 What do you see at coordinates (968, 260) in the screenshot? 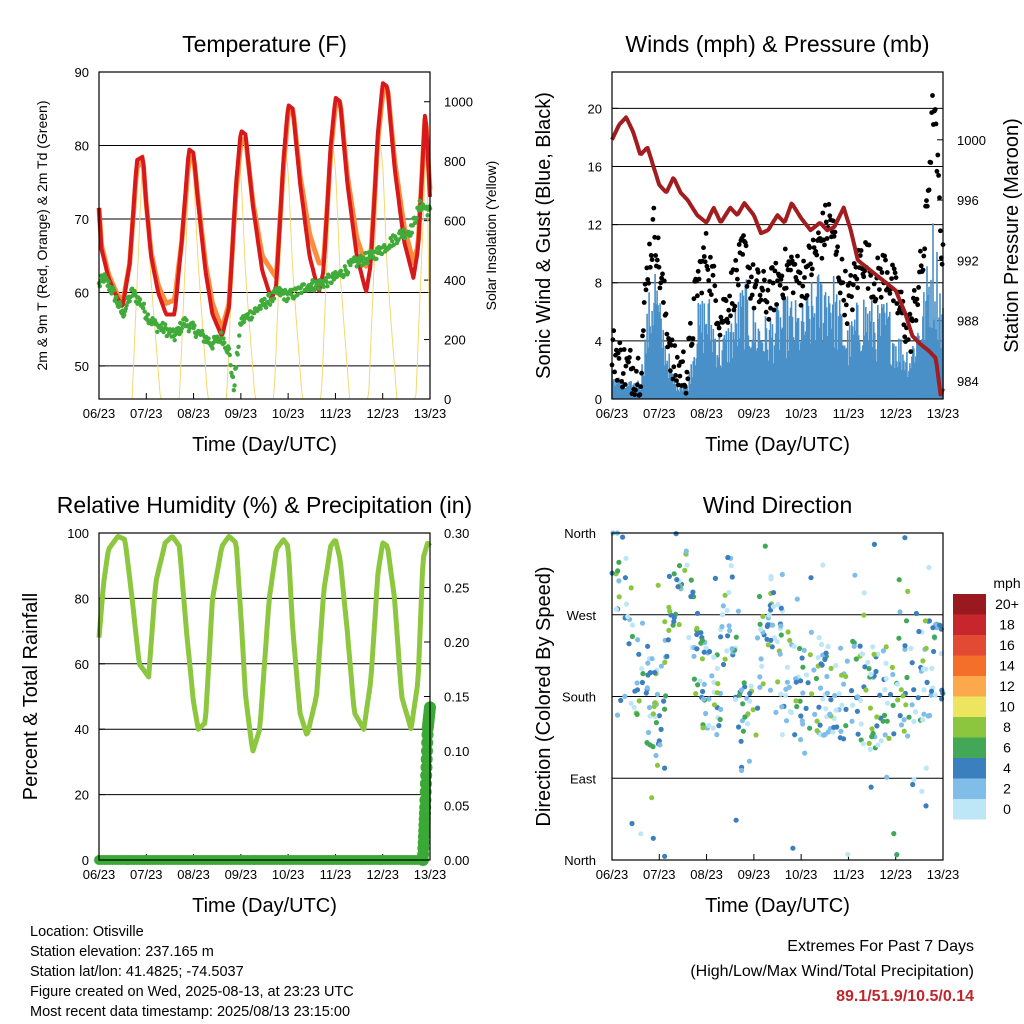
I see `y2-tick-label: 992` at bounding box center [968, 260].